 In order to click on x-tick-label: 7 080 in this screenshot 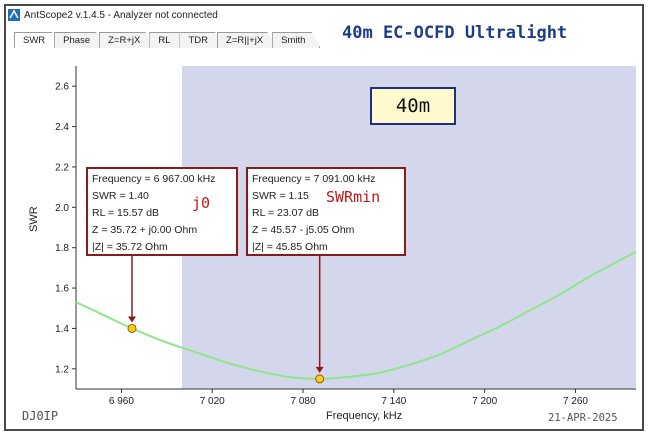, I will do `click(303, 401)`.